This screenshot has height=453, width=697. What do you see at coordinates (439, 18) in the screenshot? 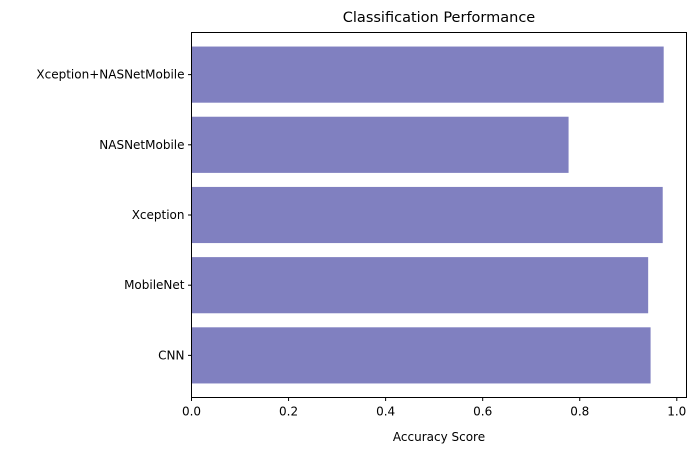
I see `chart-title: Classification Performance` at bounding box center [439, 18].